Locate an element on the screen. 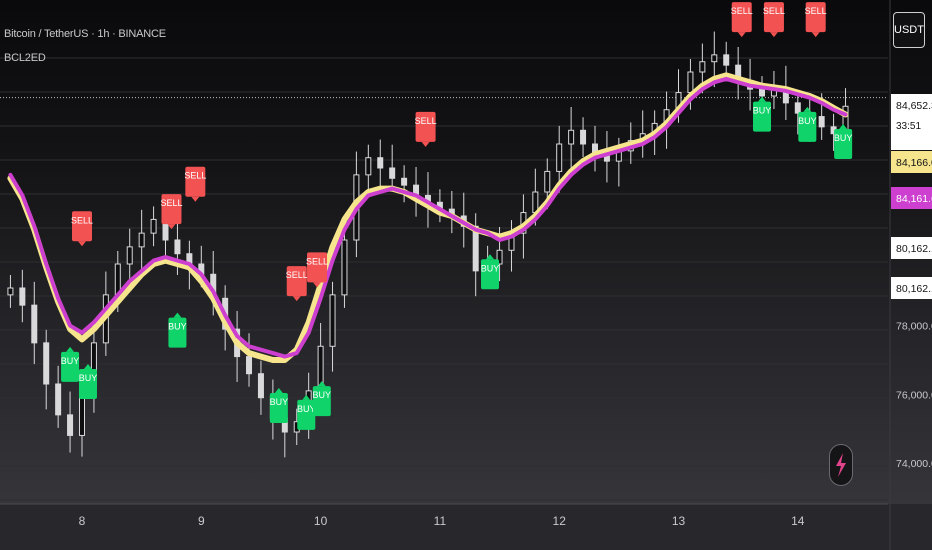 This screenshot has width=932, height=550. currency-unit-button: USDT is located at coordinates (909, 30).